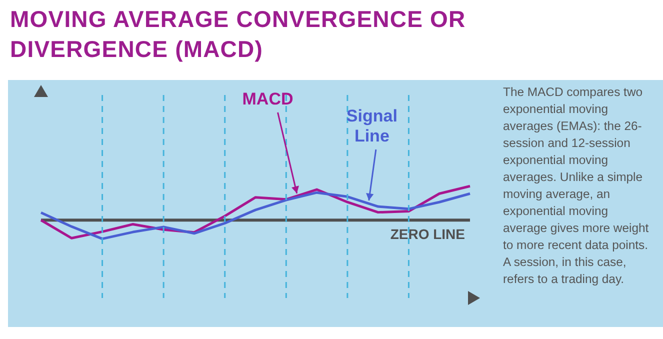 The image size is (663, 339). Describe the element at coordinates (427, 234) in the screenshot. I see `ref-line-label: ZERO LINE` at that location.